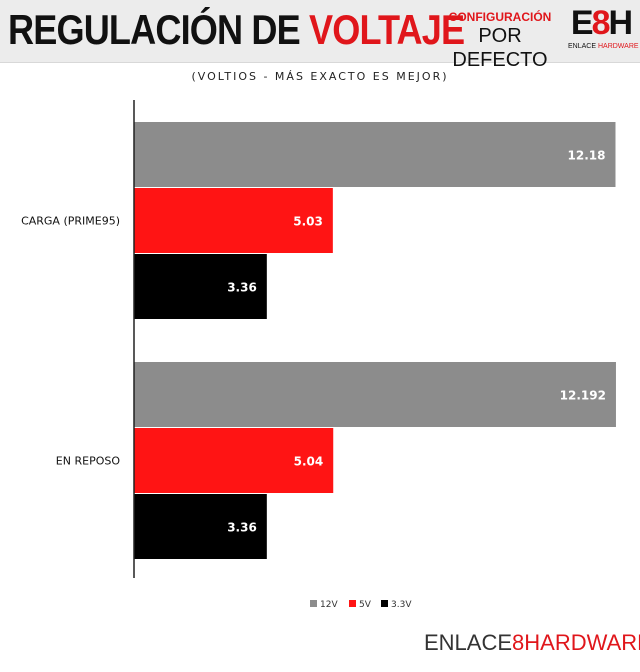 The height and width of the screenshot is (672, 640). I want to click on brand-logo: E8H ENLACE HARDWARE, so click(603, 31).